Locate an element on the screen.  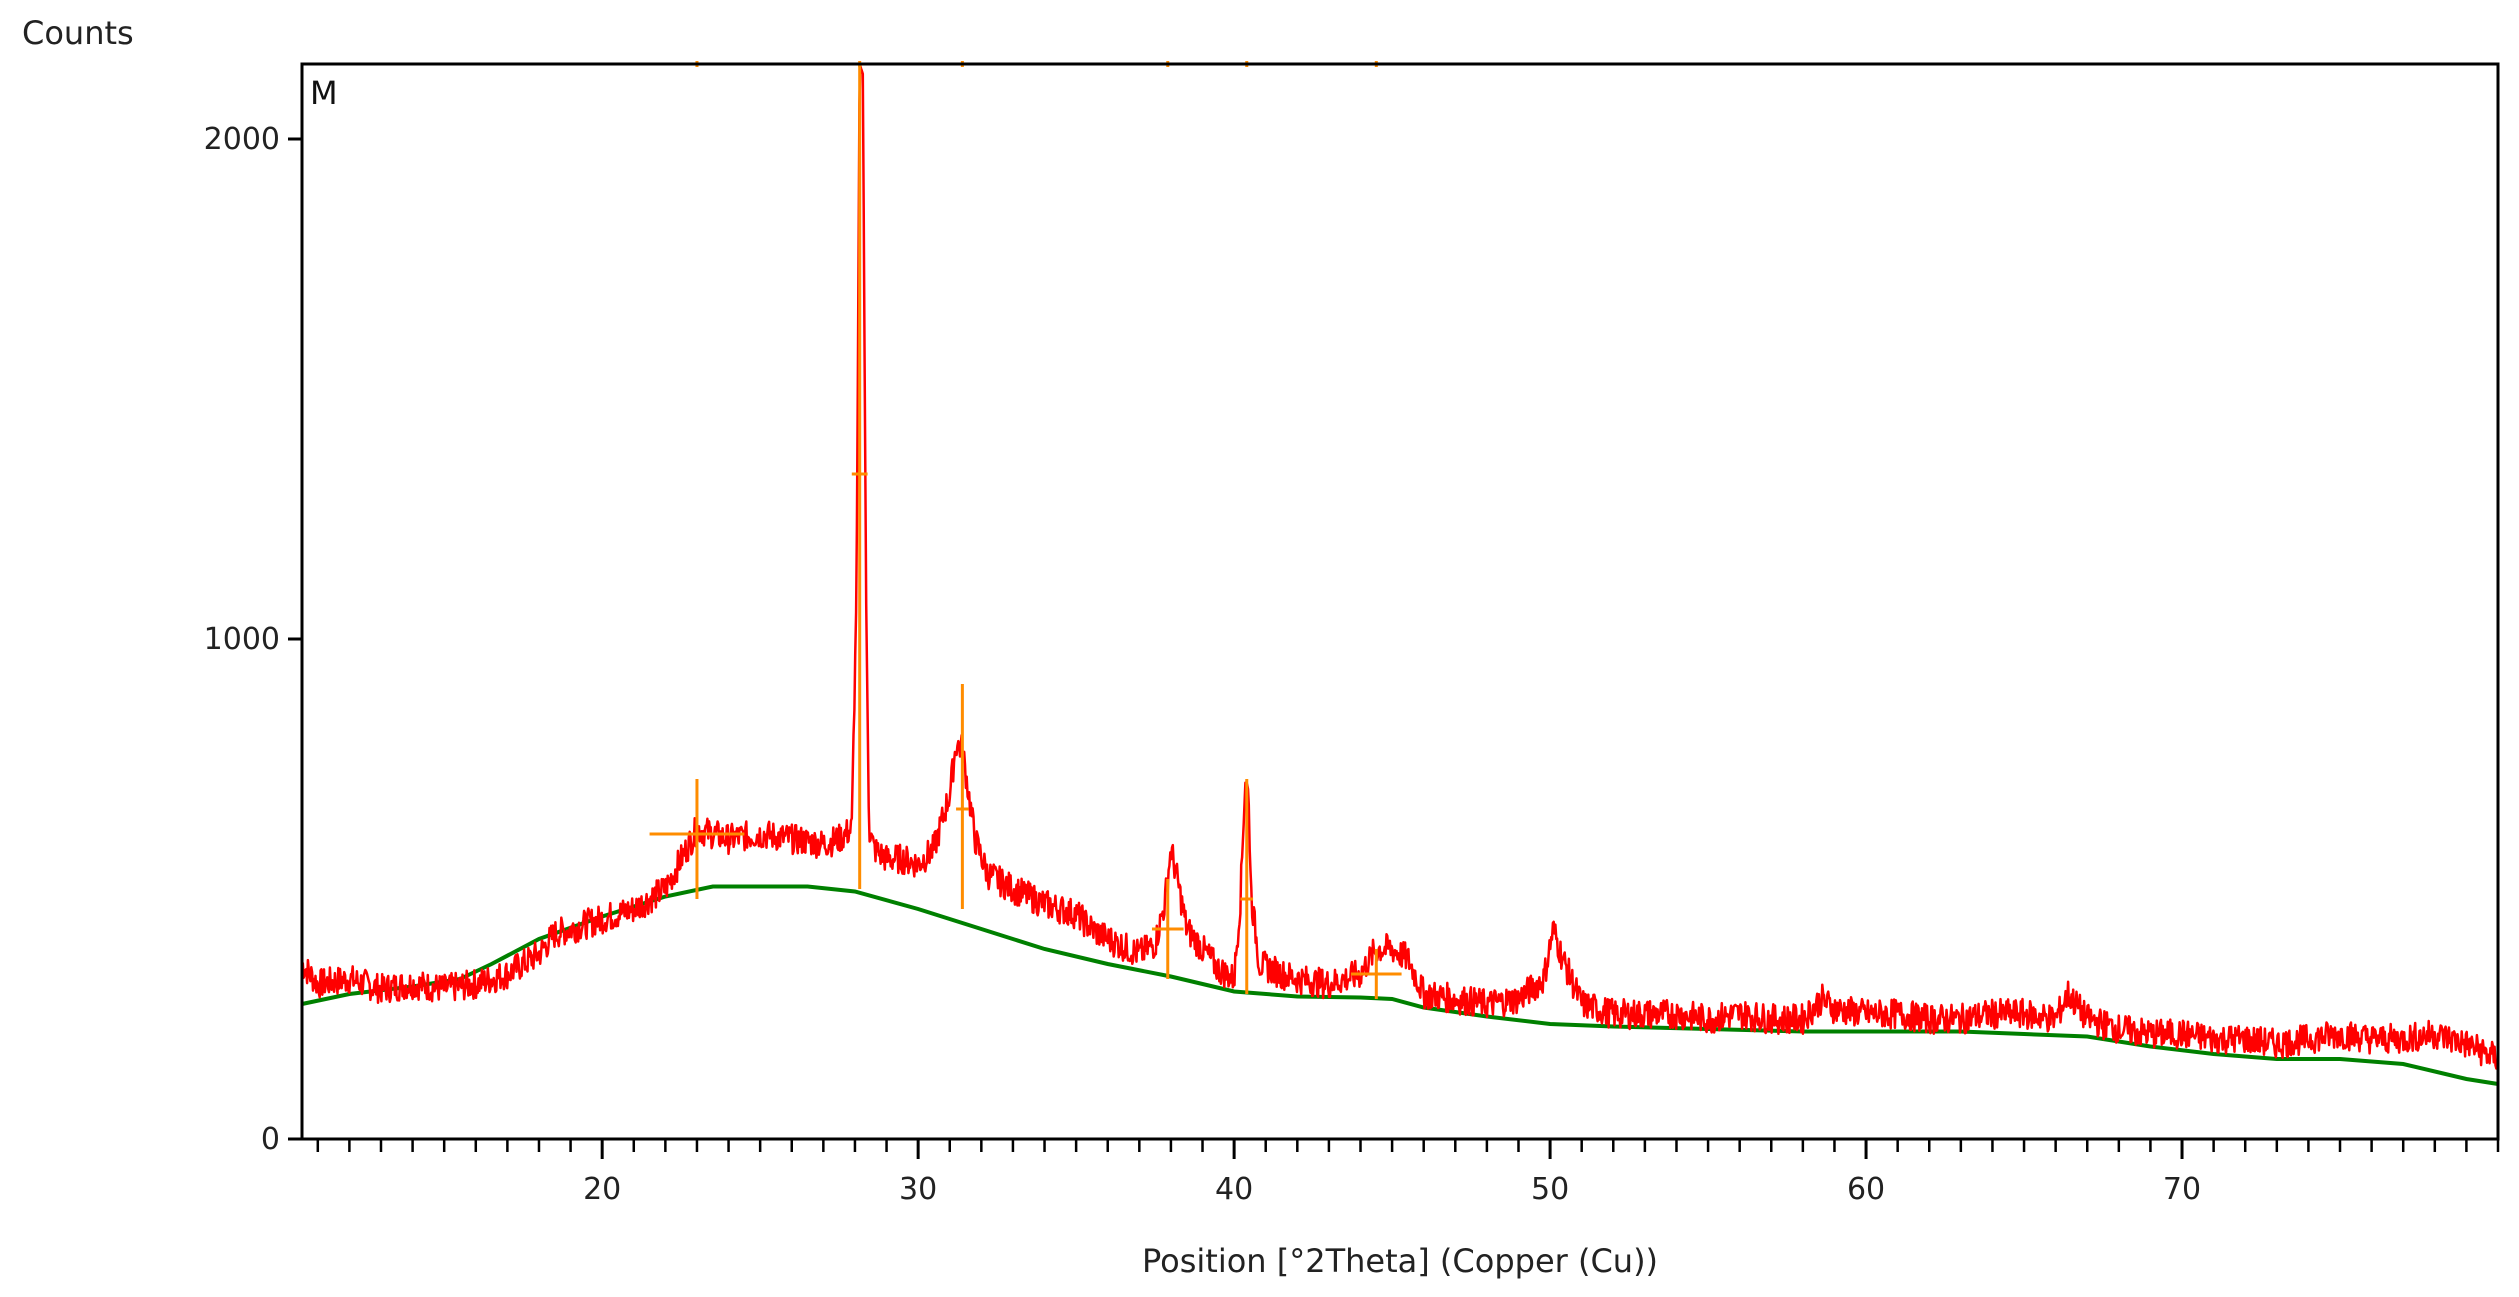
background-fit-layer is located at coordinates (1400, 985).